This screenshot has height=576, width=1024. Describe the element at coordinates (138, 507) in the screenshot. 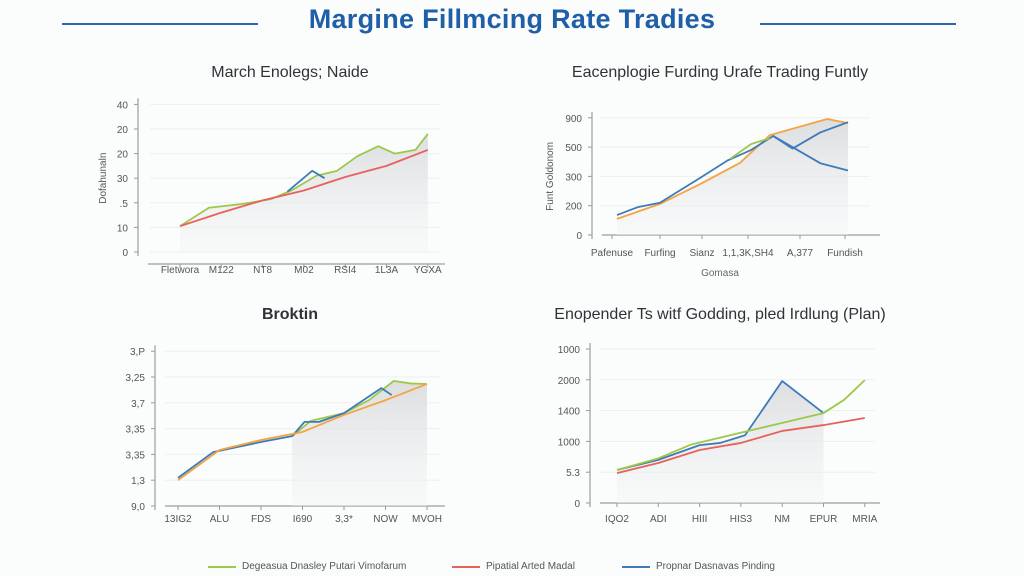

I see `y-tick-label: 9,0` at that location.